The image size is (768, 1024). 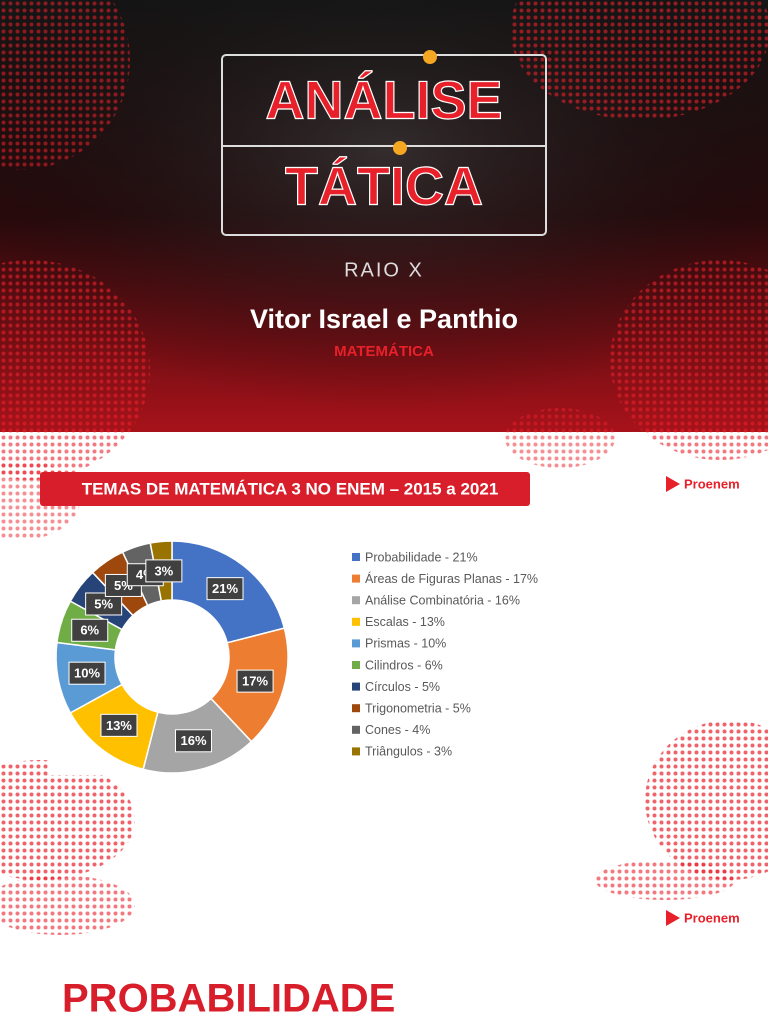 I want to click on data-label: 5%, so click(x=103, y=603).